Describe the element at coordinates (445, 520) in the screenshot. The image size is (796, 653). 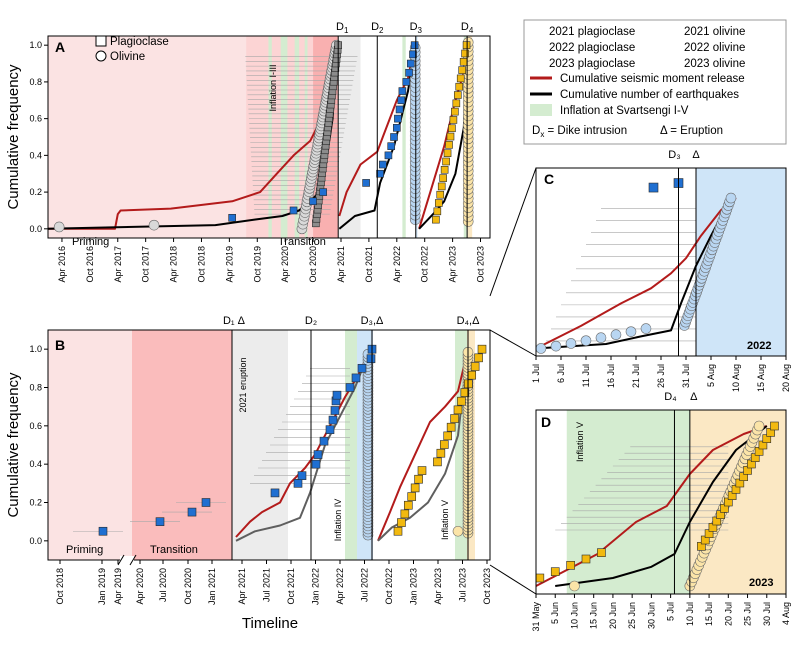
I see `inflation-5-annotation: Inflation V` at that location.